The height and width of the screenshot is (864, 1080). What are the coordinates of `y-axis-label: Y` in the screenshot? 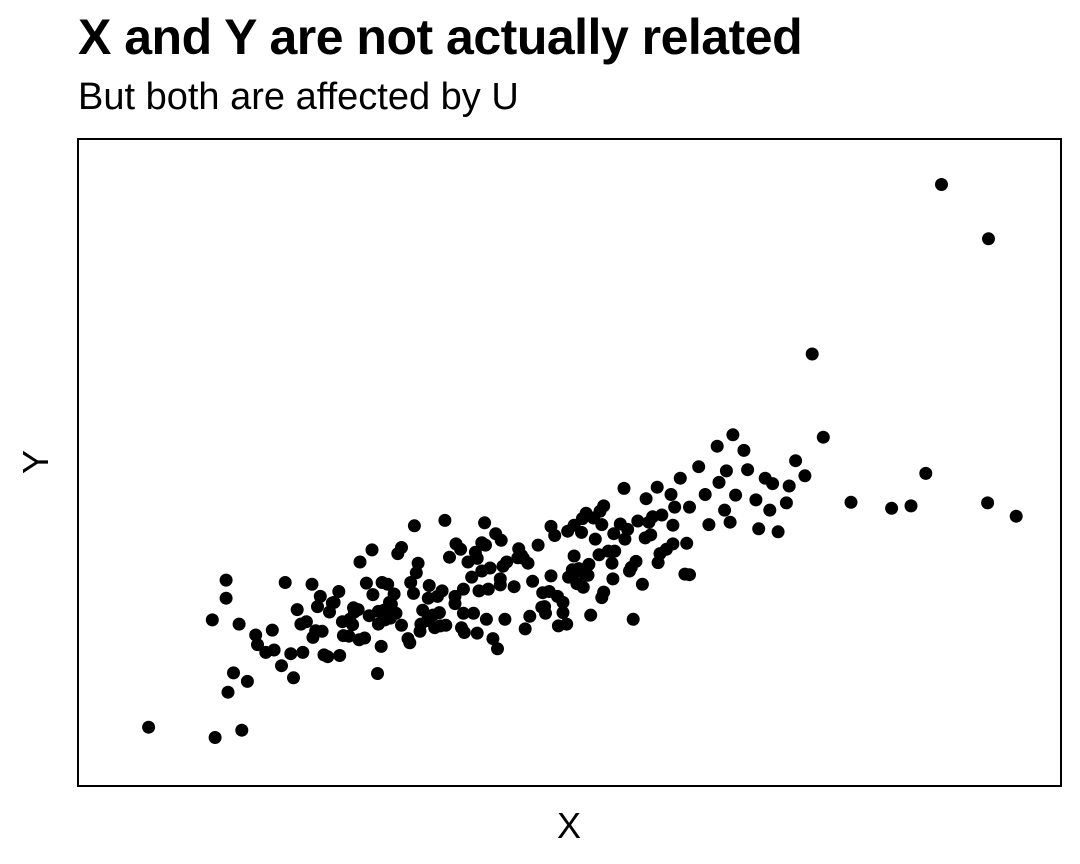 It's located at (35, 462).